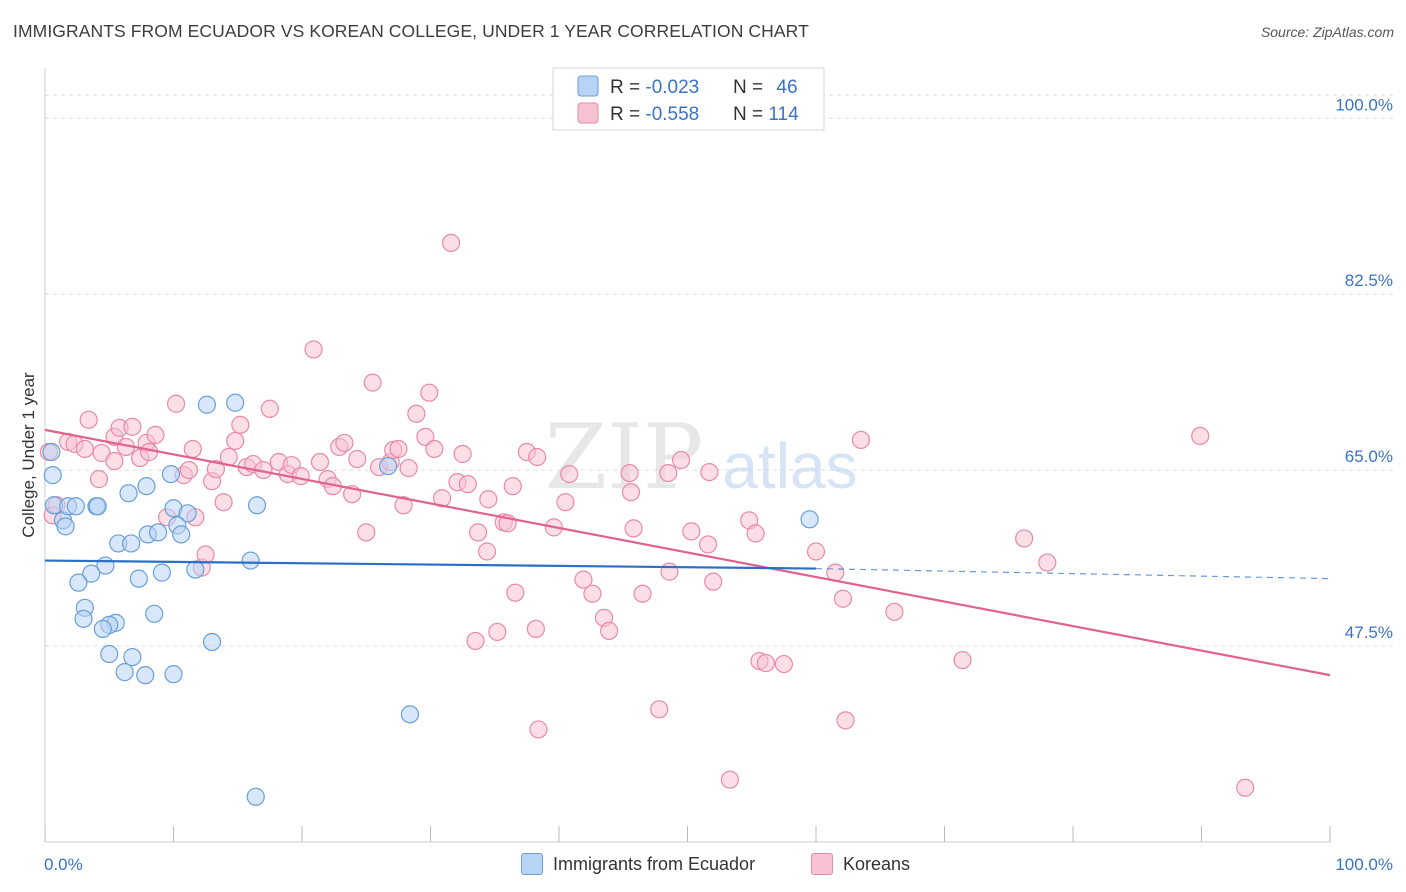  What do you see at coordinates (783, 114) in the screenshot?
I see `legend-n-value-2: 114` at bounding box center [783, 114].